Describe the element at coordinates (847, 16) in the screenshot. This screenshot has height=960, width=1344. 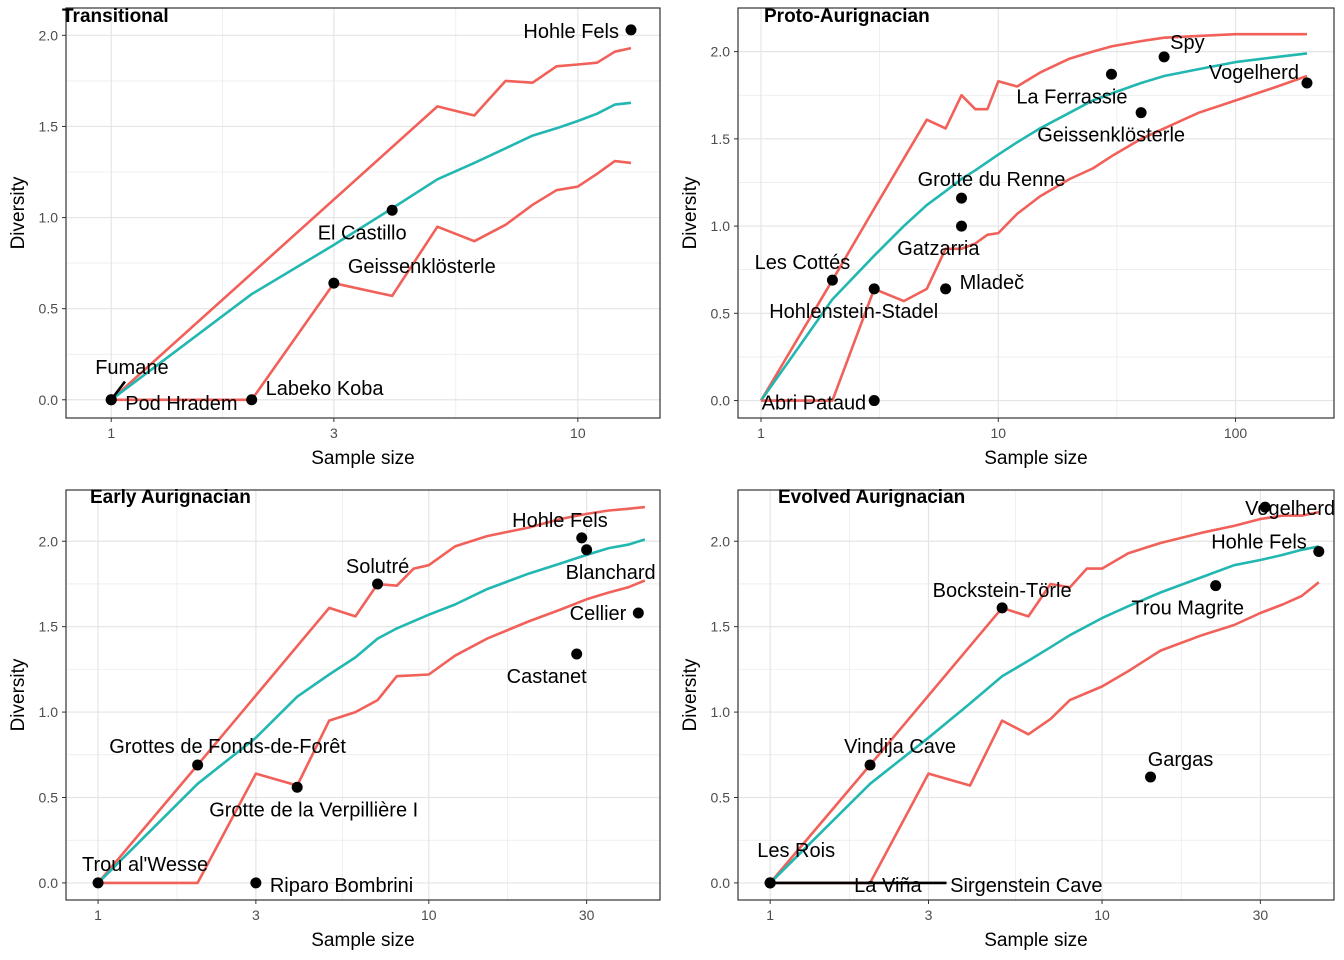
I see `panel-title: Proto-Aurignacian` at that location.